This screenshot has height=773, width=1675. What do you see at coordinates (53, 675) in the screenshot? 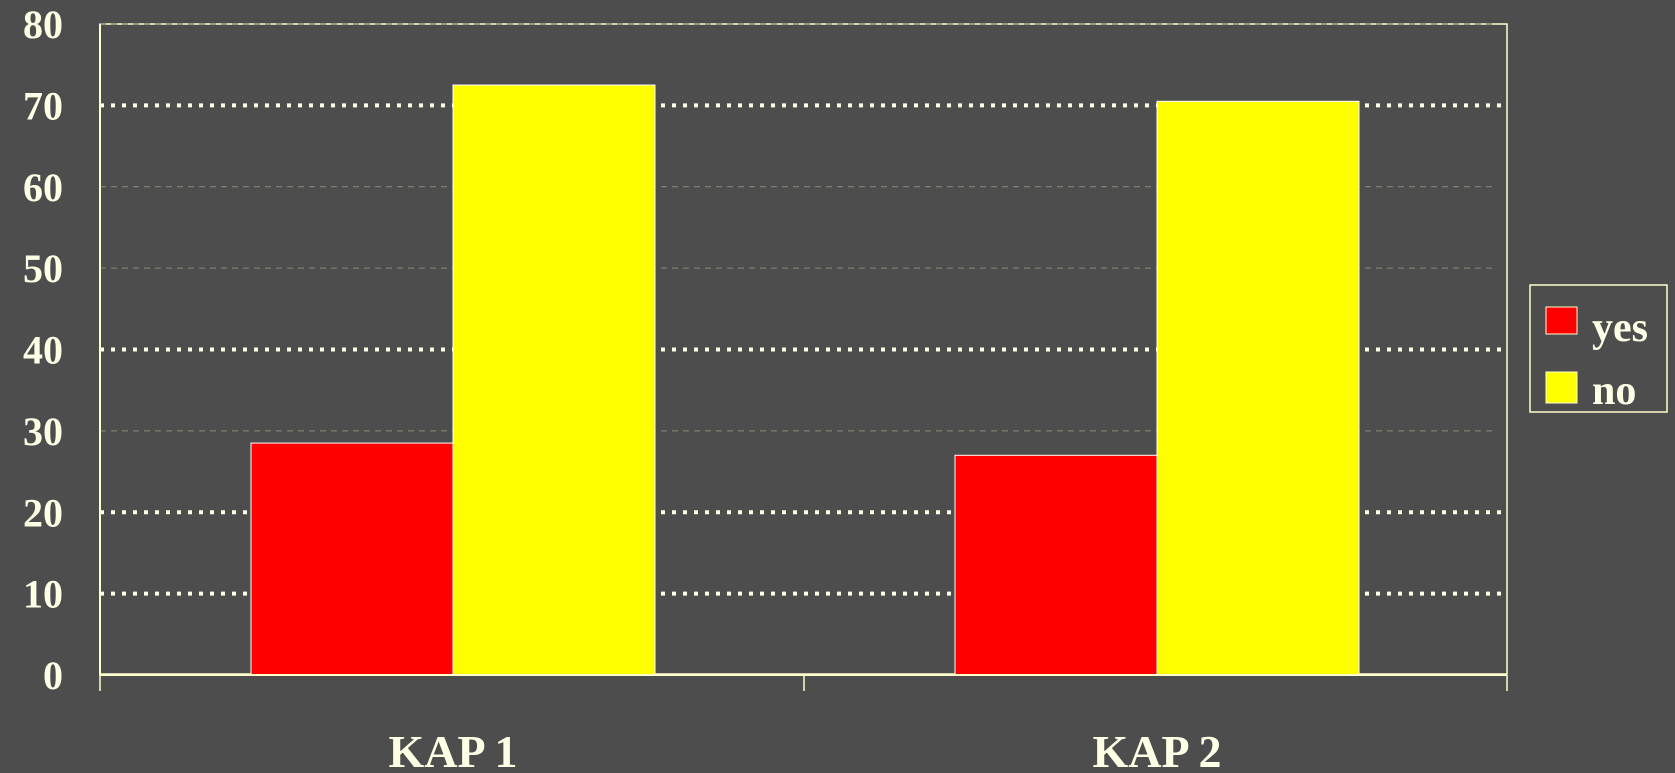
I see `y-tick-label-0: 0` at bounding box center [53, 675].